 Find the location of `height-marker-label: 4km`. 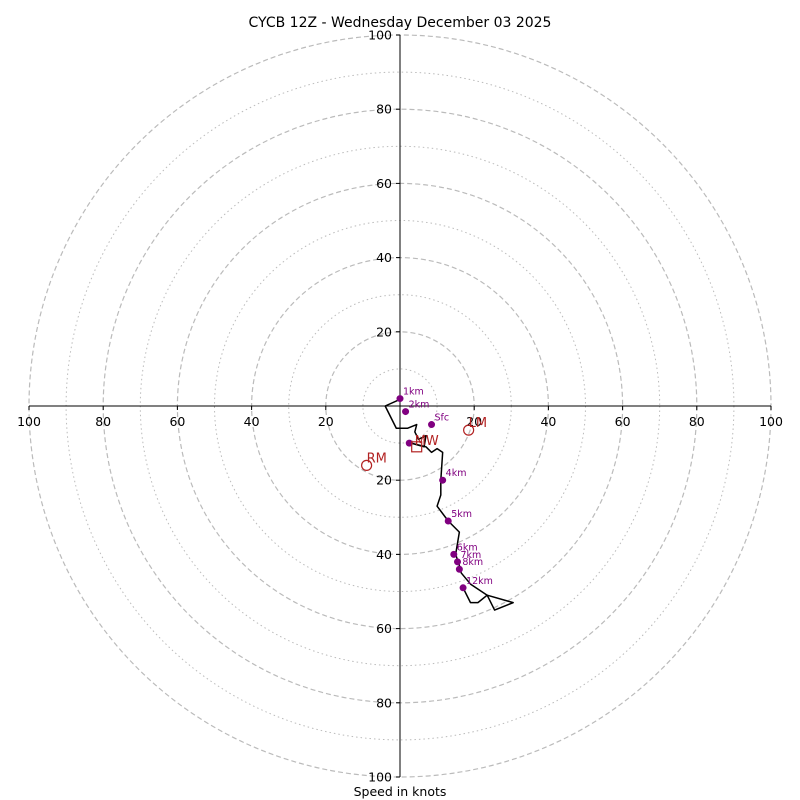

height-marker-label: 4km is located at coordinates (456, 473).